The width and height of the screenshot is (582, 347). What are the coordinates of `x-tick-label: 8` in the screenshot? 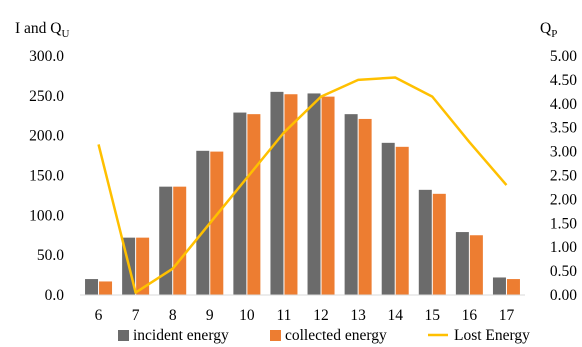 It's located at (173, 315).